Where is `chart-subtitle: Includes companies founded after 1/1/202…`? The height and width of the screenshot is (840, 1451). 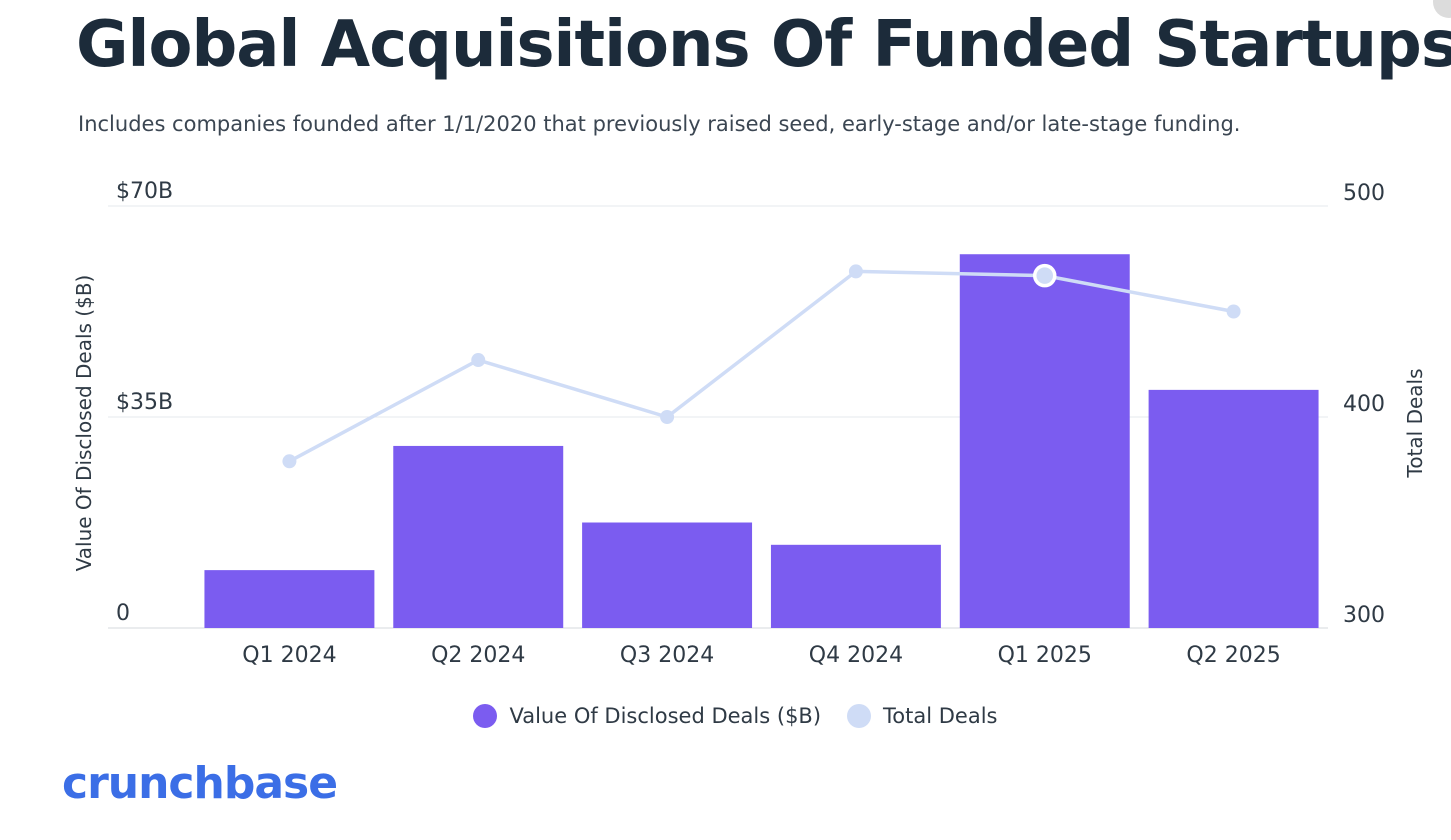
chart-subtitle: Includes companies founded after 1/1/202… is located at coordinates (659, 124).